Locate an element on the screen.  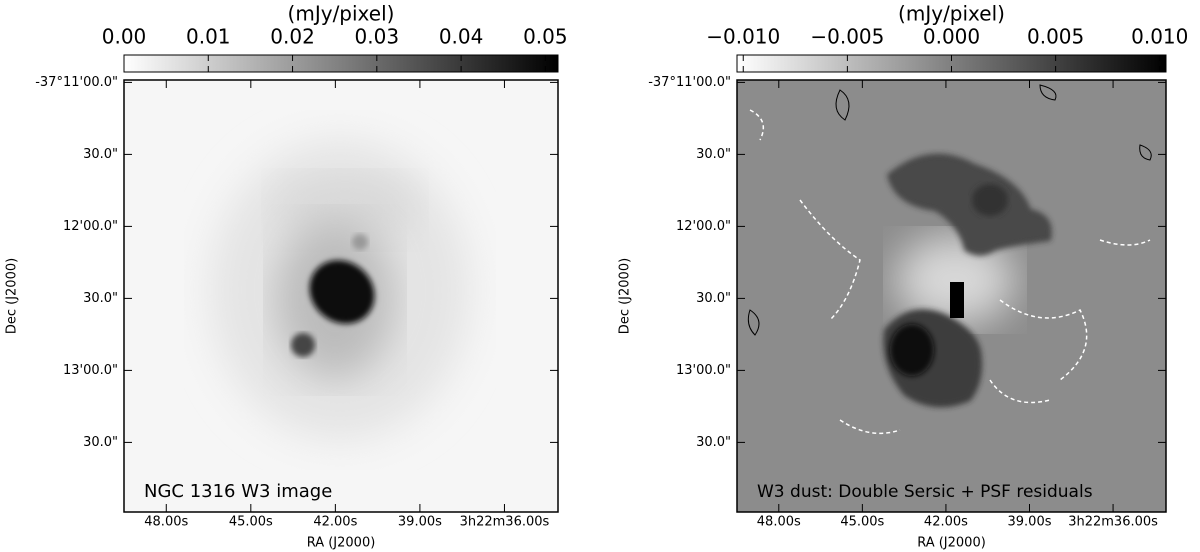
colorbar-tick-label: 0.05 is located at coordinates (545, 37).